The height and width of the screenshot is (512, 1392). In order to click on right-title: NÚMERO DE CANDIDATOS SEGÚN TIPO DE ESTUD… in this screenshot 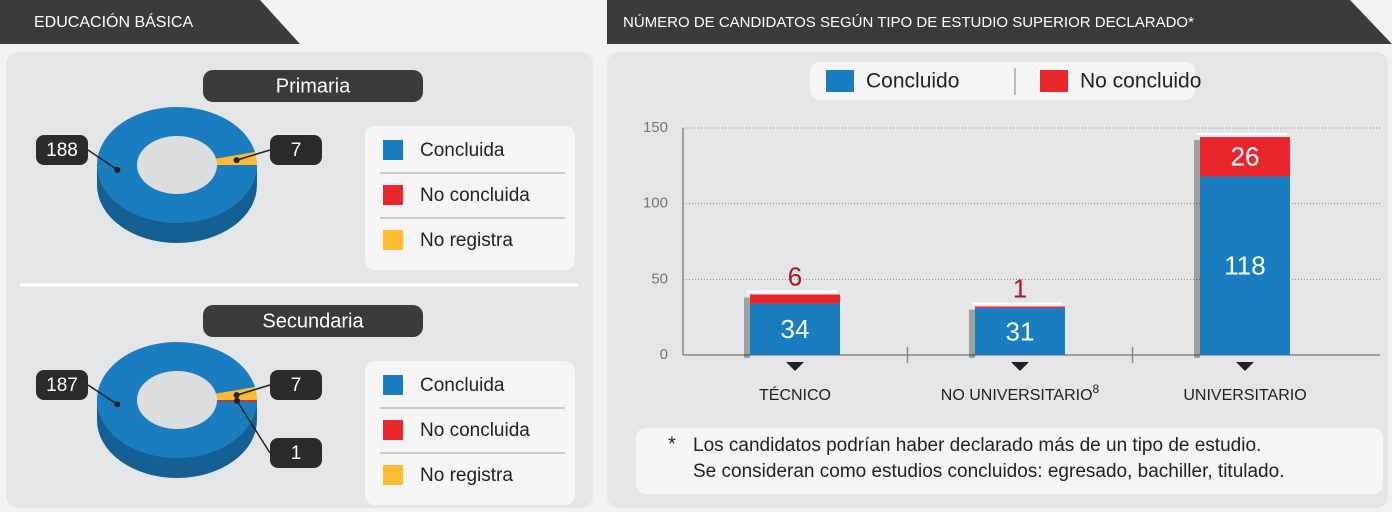, I will do `click(908, 22)`.